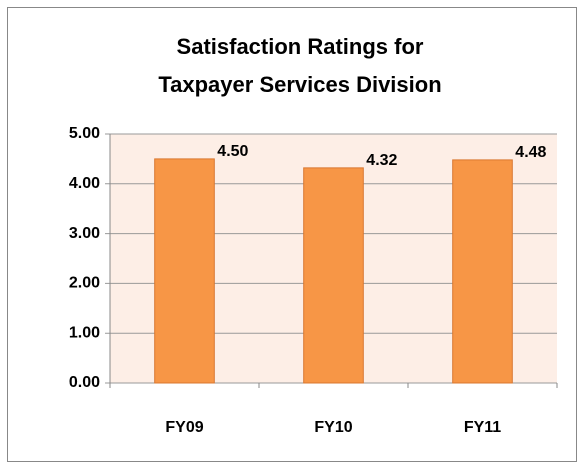 This screenshot has width=584, height=469. I want to click on x-tick-label: FY10, so click(333, 427).